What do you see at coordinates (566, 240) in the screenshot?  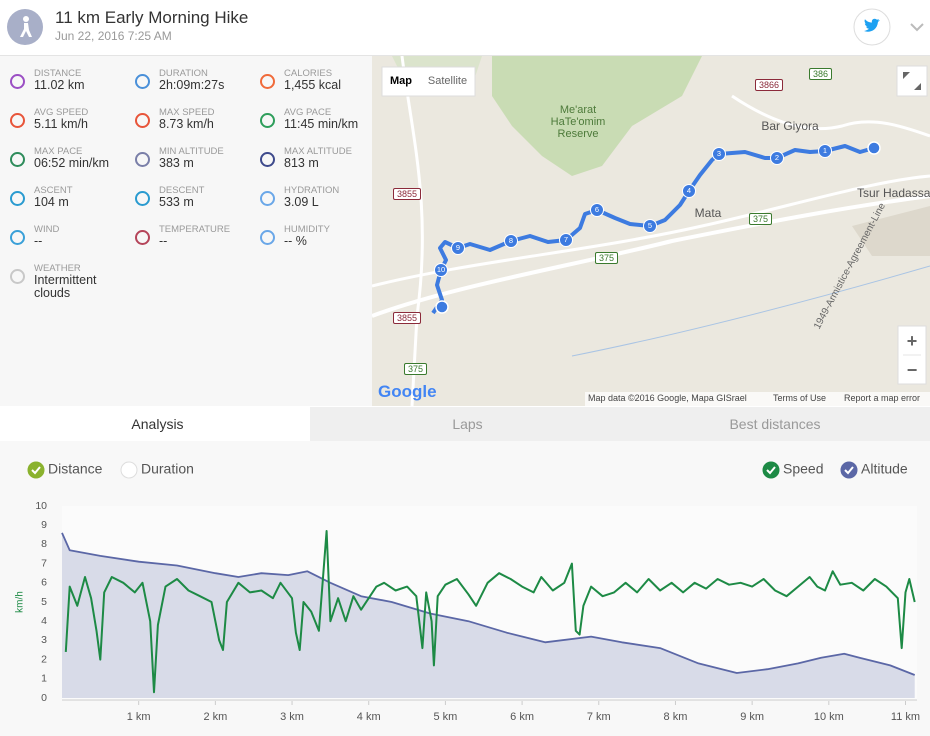 I see `waypoint: 7` at bounding box center [566, 240].